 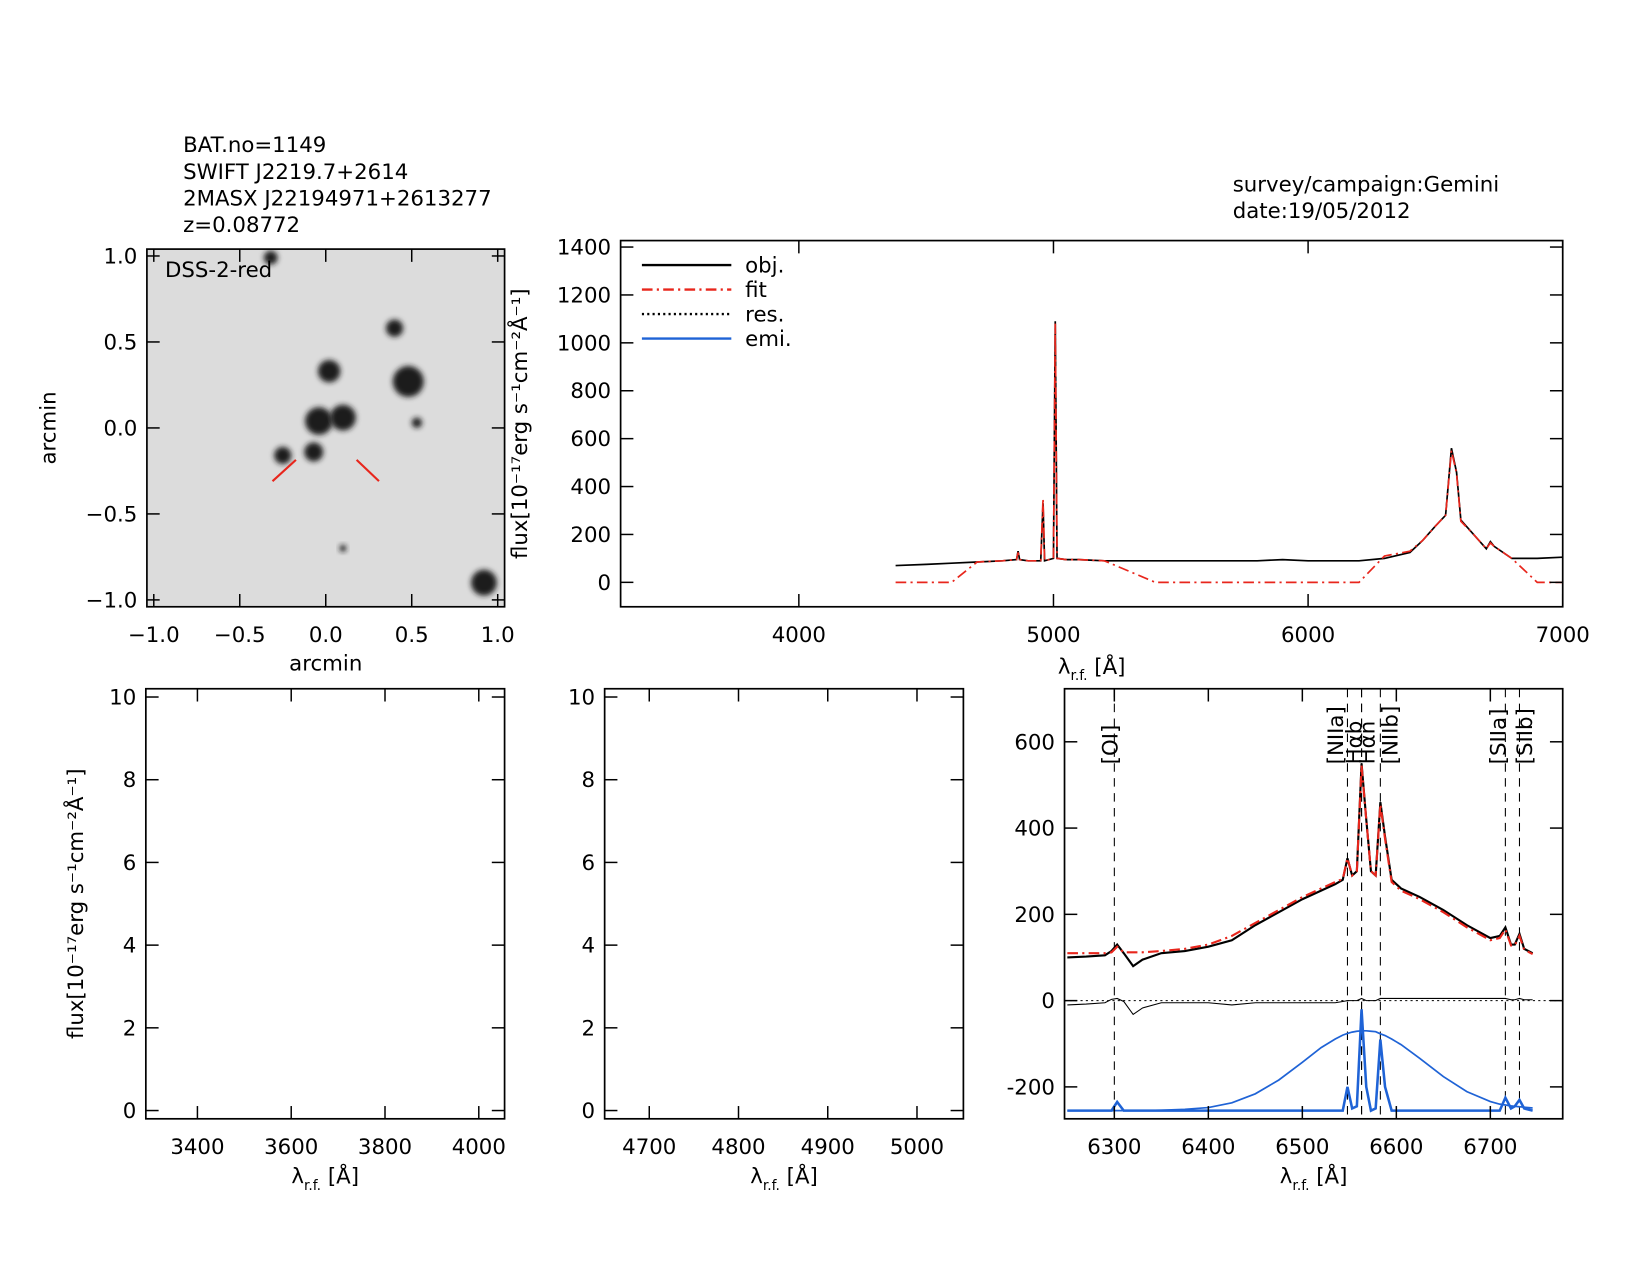 What do you see at coordinates (768, 339) in the screenshot?
I see `legend-label: emi.` at bounding box center [768, 339].